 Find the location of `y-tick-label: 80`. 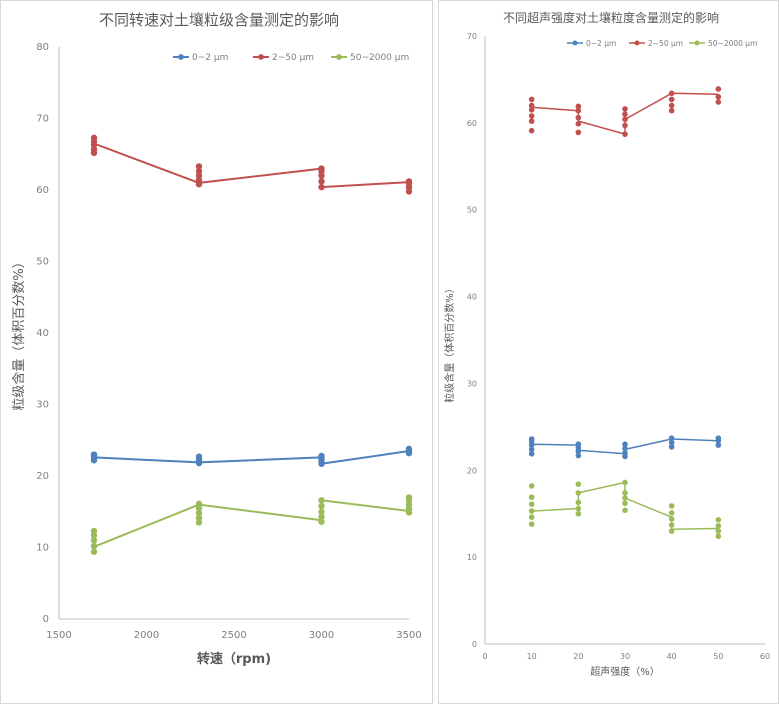

y-tick-label: 80 is located at coordinates (42, 47).